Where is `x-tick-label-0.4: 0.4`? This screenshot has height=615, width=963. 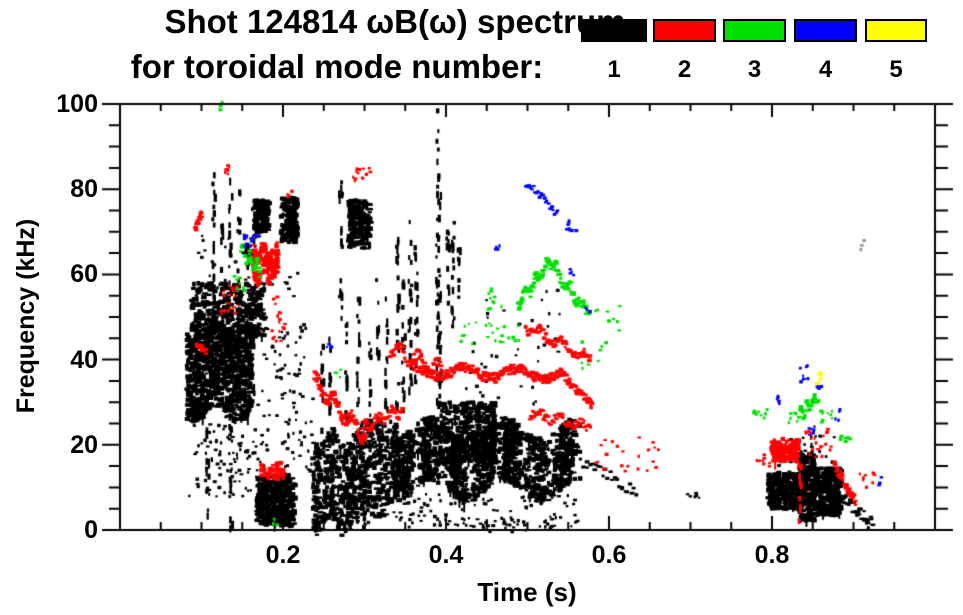
x-tick-label-0.4: 0.4 is located at coordinates (446, 555).